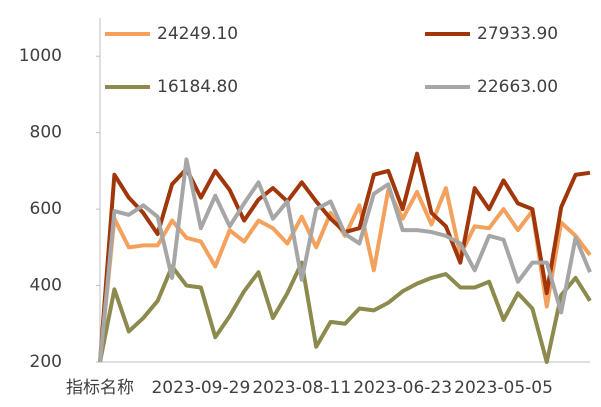 The image size is (601, 407). What do you see at coordinates (402, 388) in the screenshot?
I see `x-tick-label: 2023-06-23` at bounding box center [402, 388].